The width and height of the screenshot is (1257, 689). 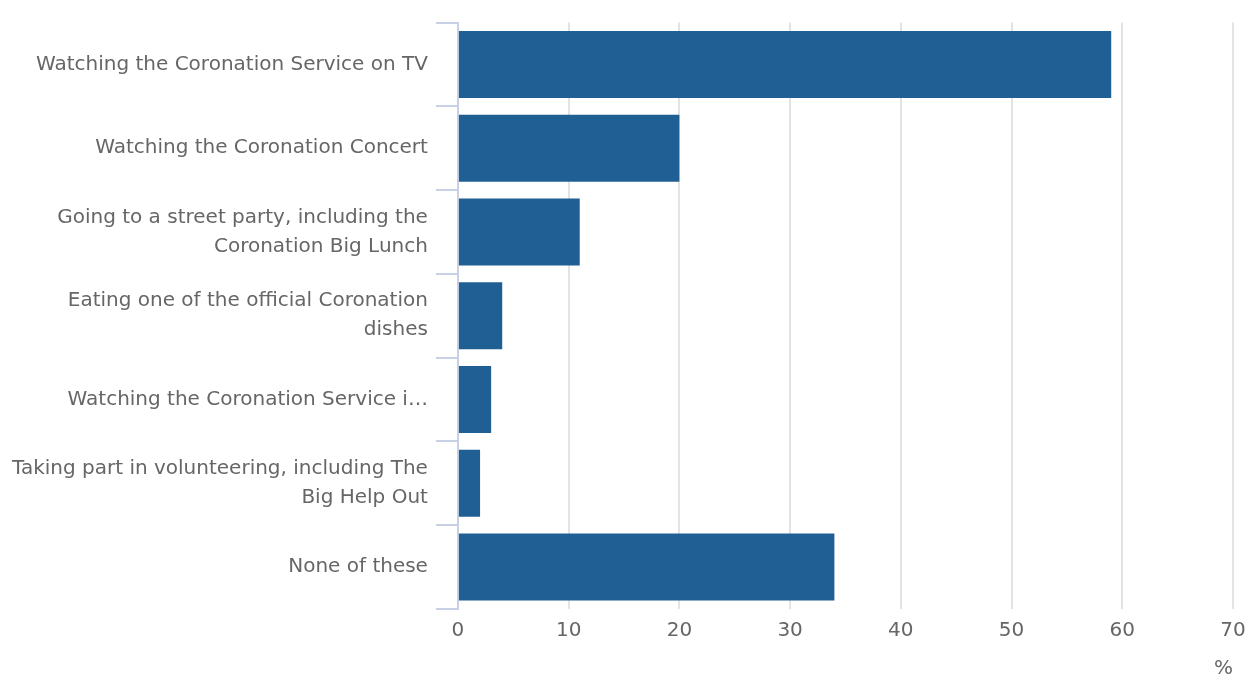 I want to click on x-tick-label: 0, so click(x=458, y=629).